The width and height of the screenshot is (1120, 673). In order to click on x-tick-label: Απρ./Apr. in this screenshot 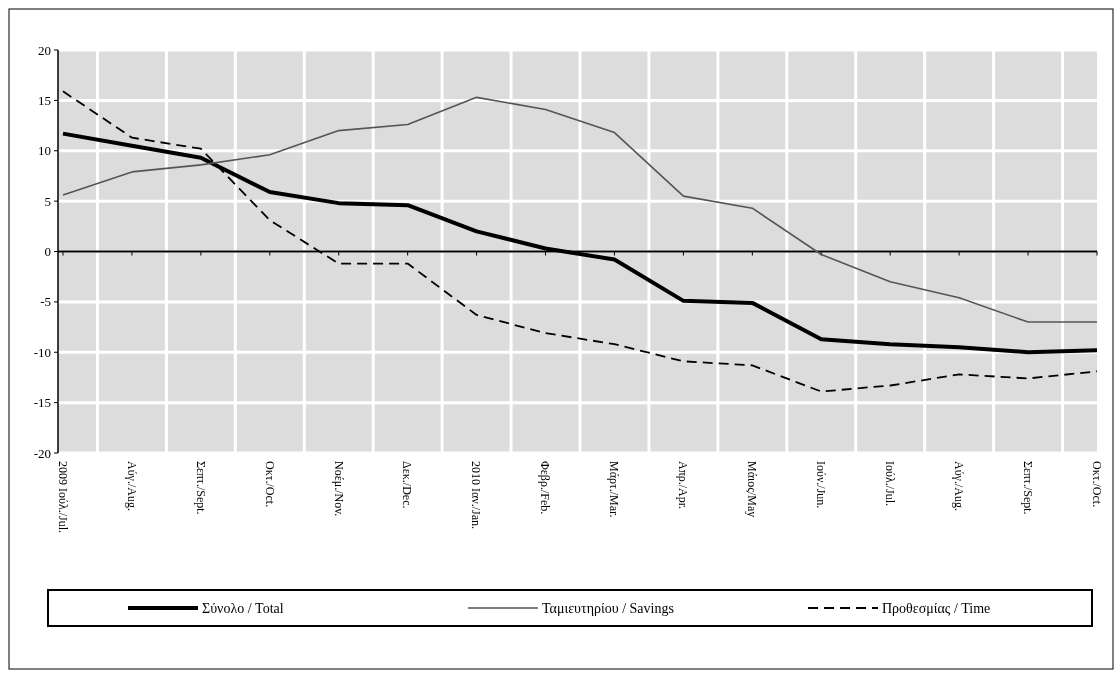, I will do `click(683, 485)`.